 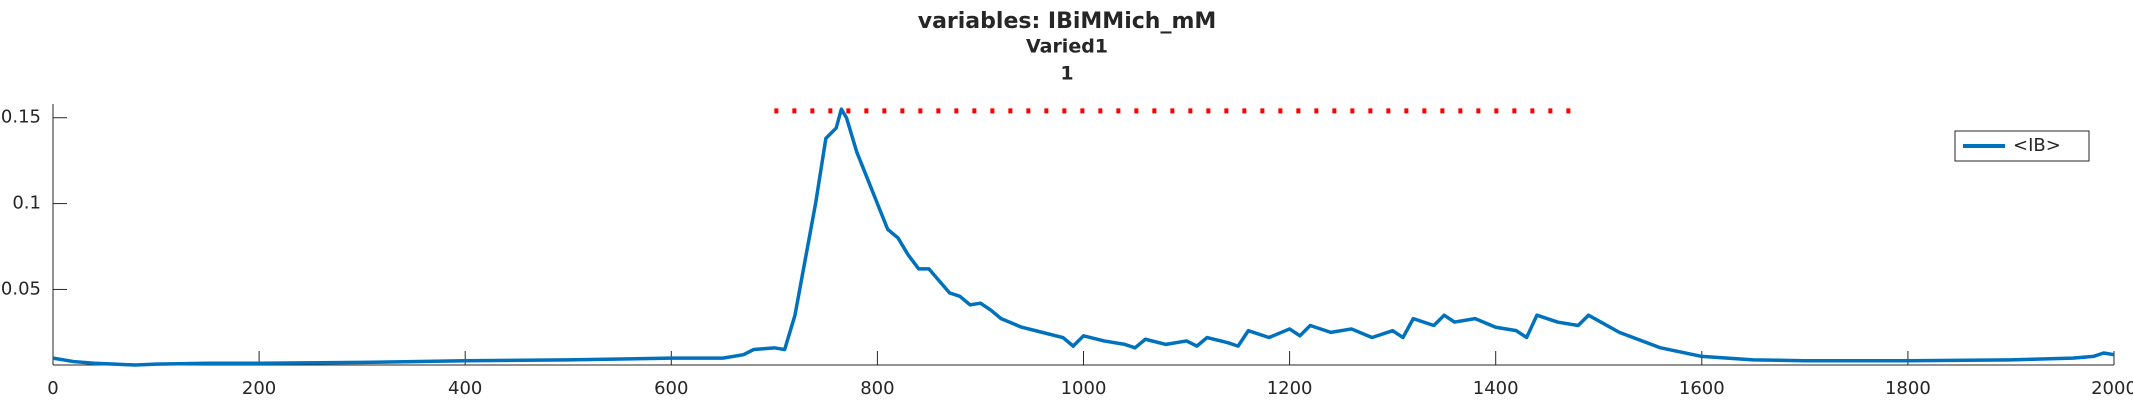 I want to click on y-tick-label: 0.05, so click(x=21, y=288).